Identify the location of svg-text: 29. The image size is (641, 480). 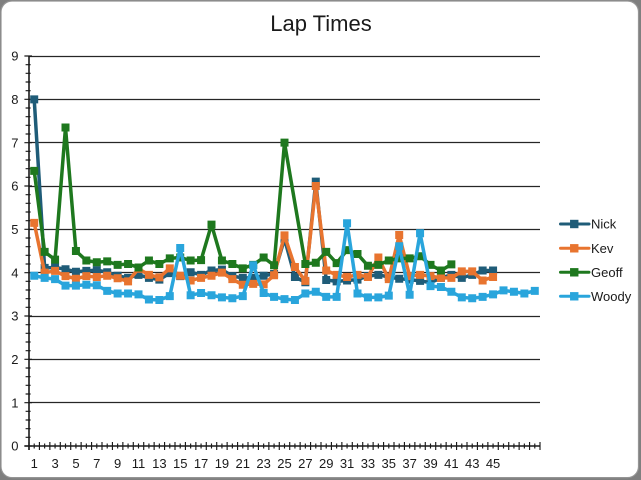
(326, 463).